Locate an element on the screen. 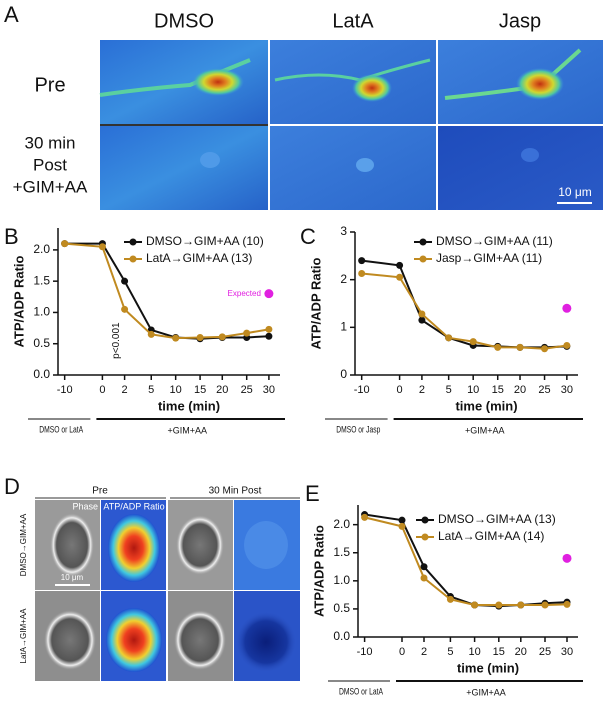 Image resolution: width=603 pixels, height=709 pixels. y-tick-label: 1 is located at coordinates (343, 327).